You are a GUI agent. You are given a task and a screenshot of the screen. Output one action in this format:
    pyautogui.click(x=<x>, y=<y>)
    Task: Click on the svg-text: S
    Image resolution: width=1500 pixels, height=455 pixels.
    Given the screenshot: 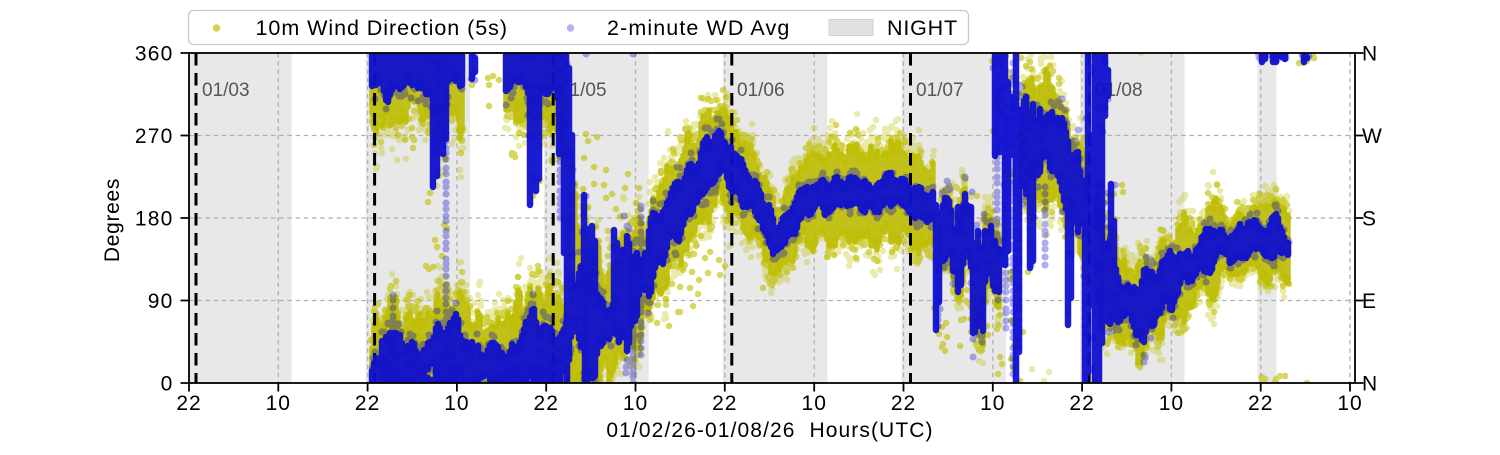 What is the action you would take?
    pyautogui.click(x=1369, y=219)
    